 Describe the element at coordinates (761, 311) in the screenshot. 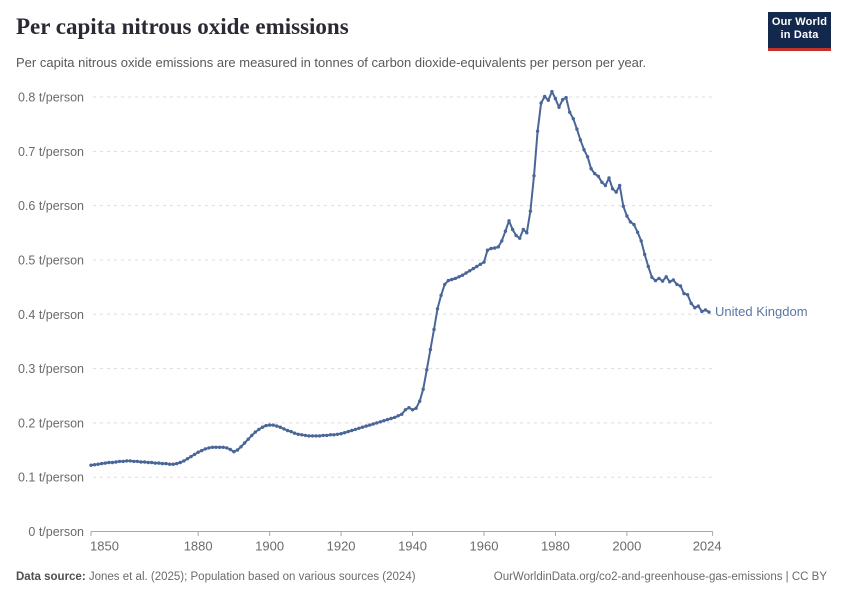

I see `series-entity-label: United Kingdom` at that location.